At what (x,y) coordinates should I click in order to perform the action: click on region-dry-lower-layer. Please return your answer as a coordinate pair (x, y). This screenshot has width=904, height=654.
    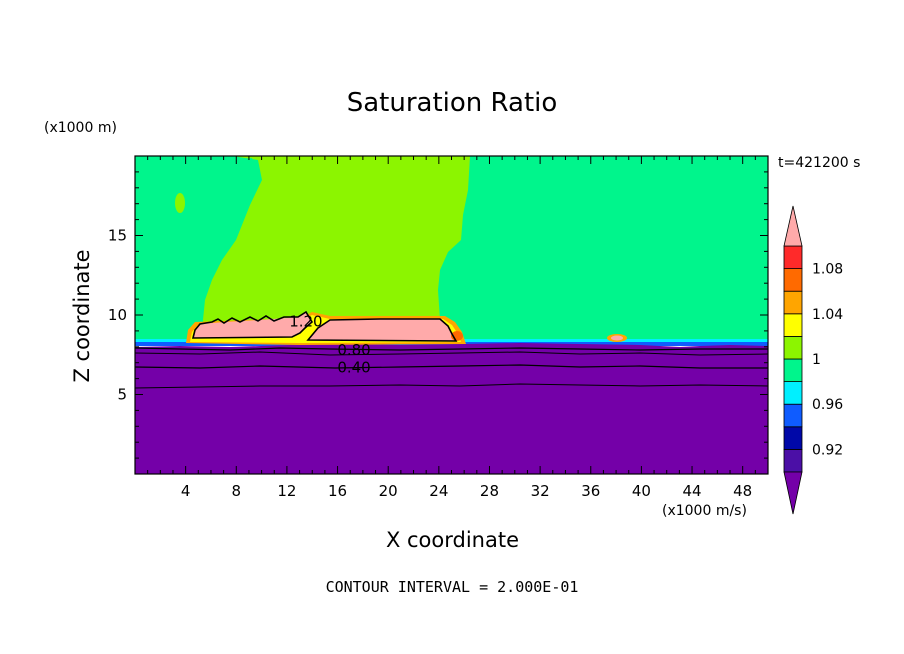
    Looking at the image, I should click on (451, 408).